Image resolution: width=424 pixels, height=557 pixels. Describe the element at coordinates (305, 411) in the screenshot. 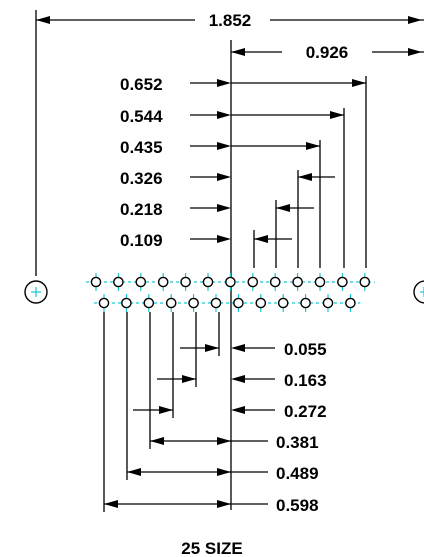

I see `bot-dim-label-0272: 0.272` at that location.